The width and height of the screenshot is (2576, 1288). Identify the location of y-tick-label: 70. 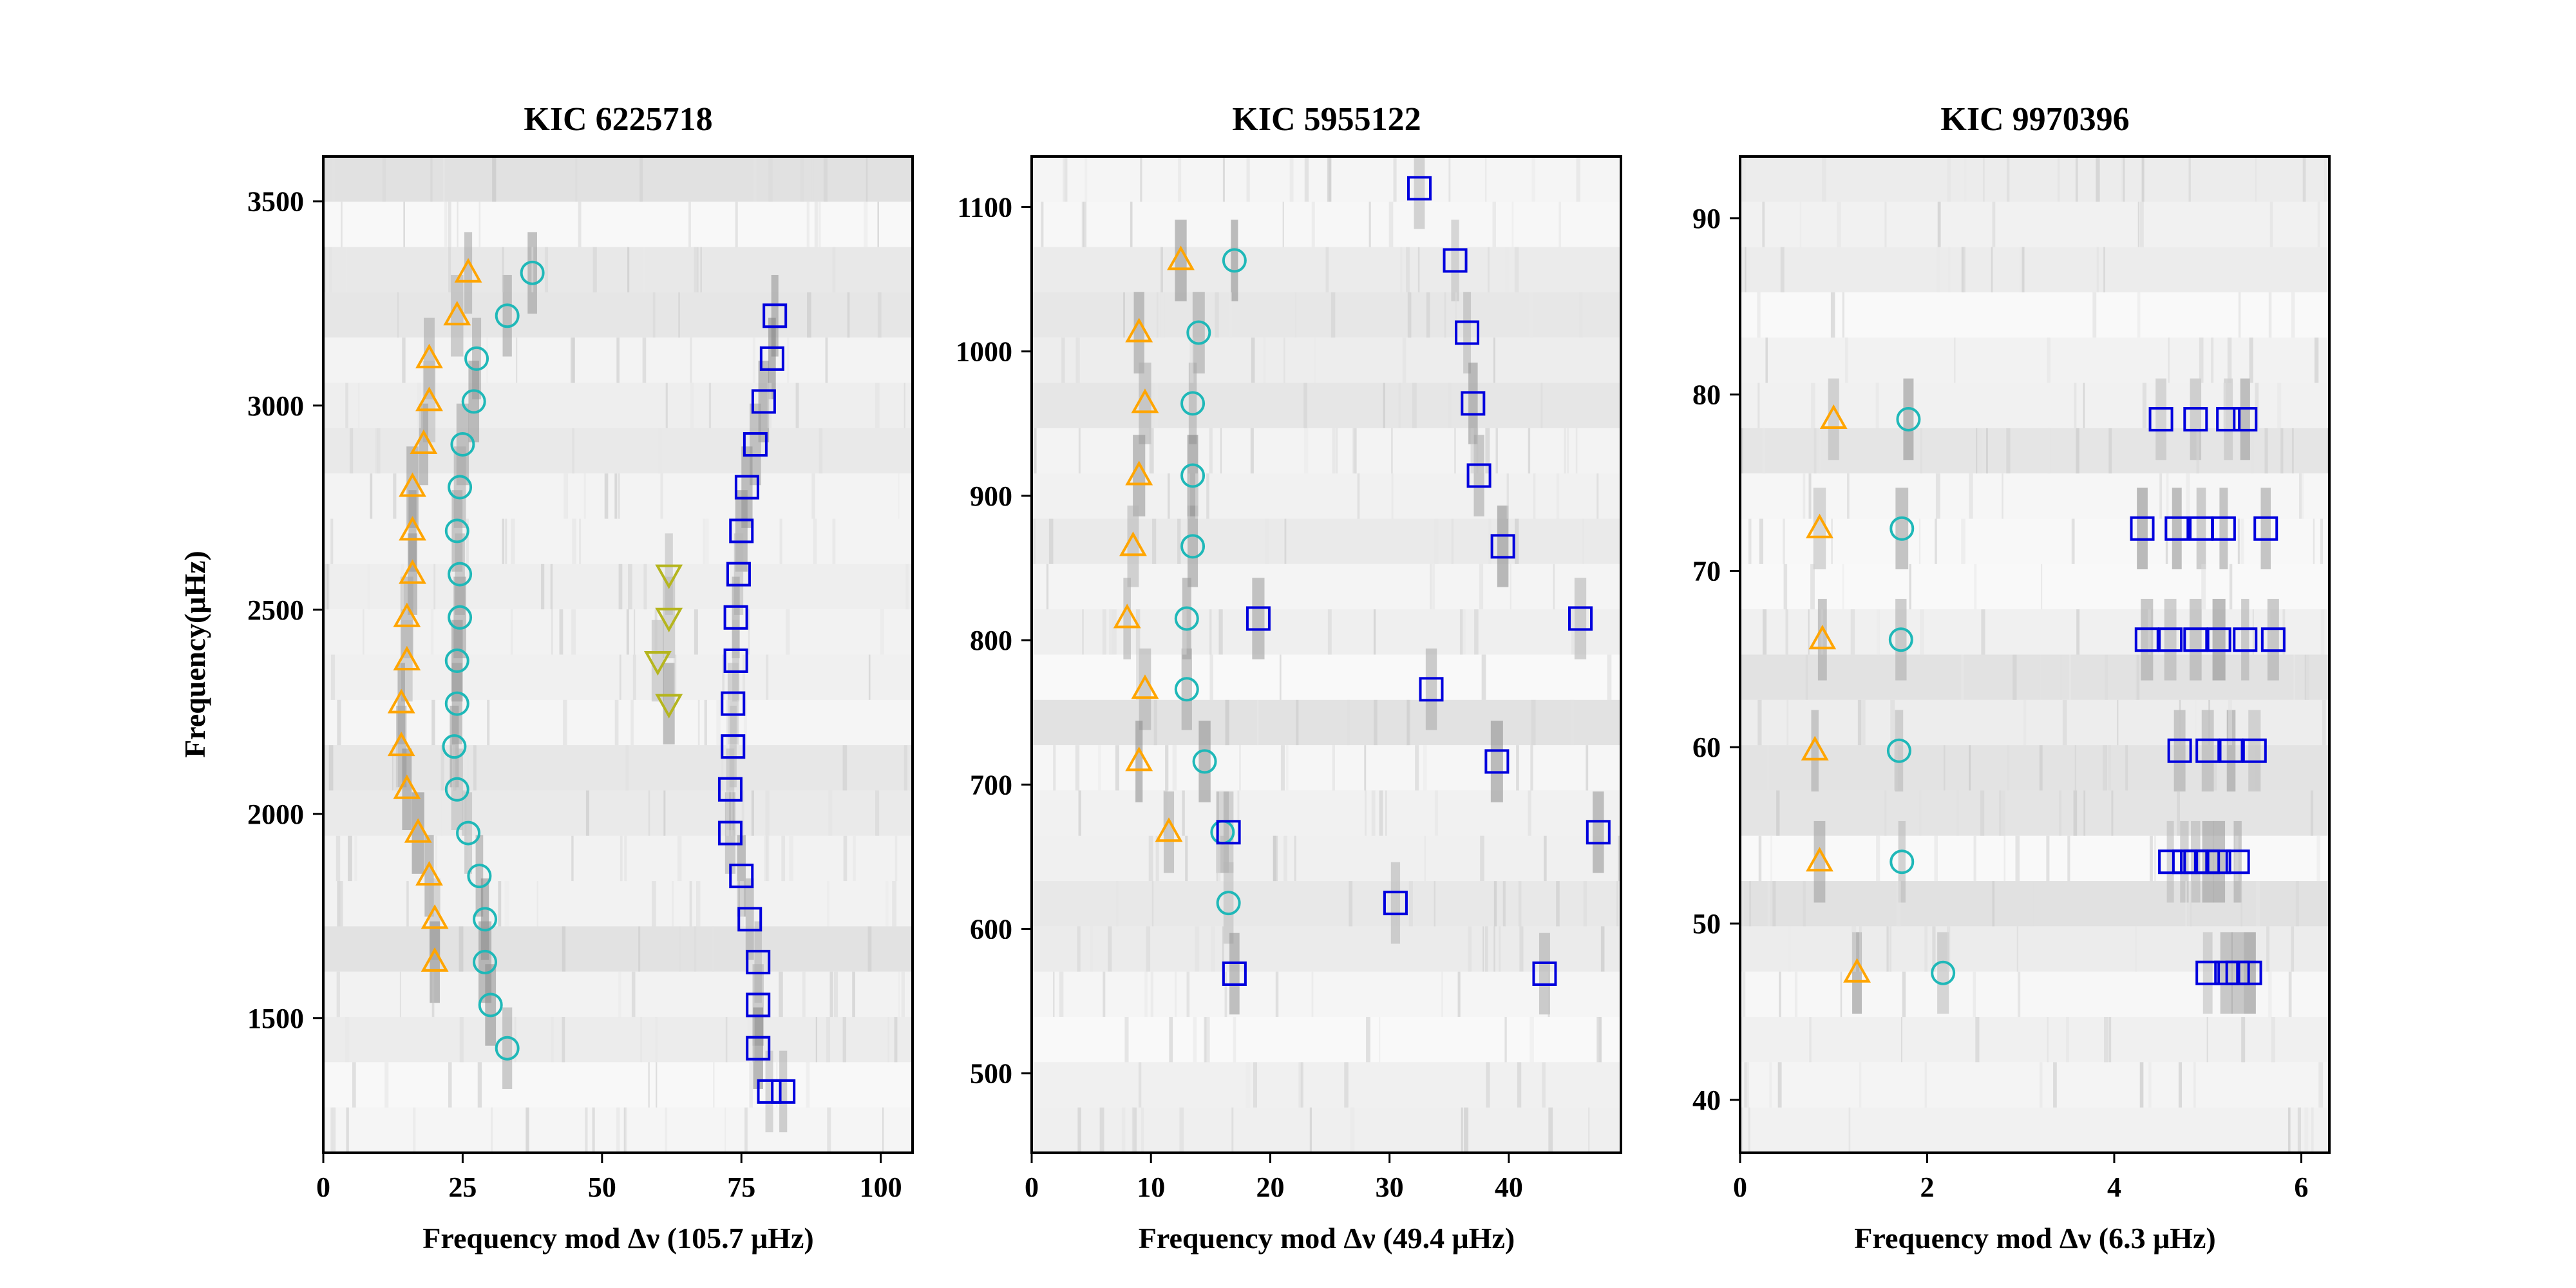
(1706, 571).